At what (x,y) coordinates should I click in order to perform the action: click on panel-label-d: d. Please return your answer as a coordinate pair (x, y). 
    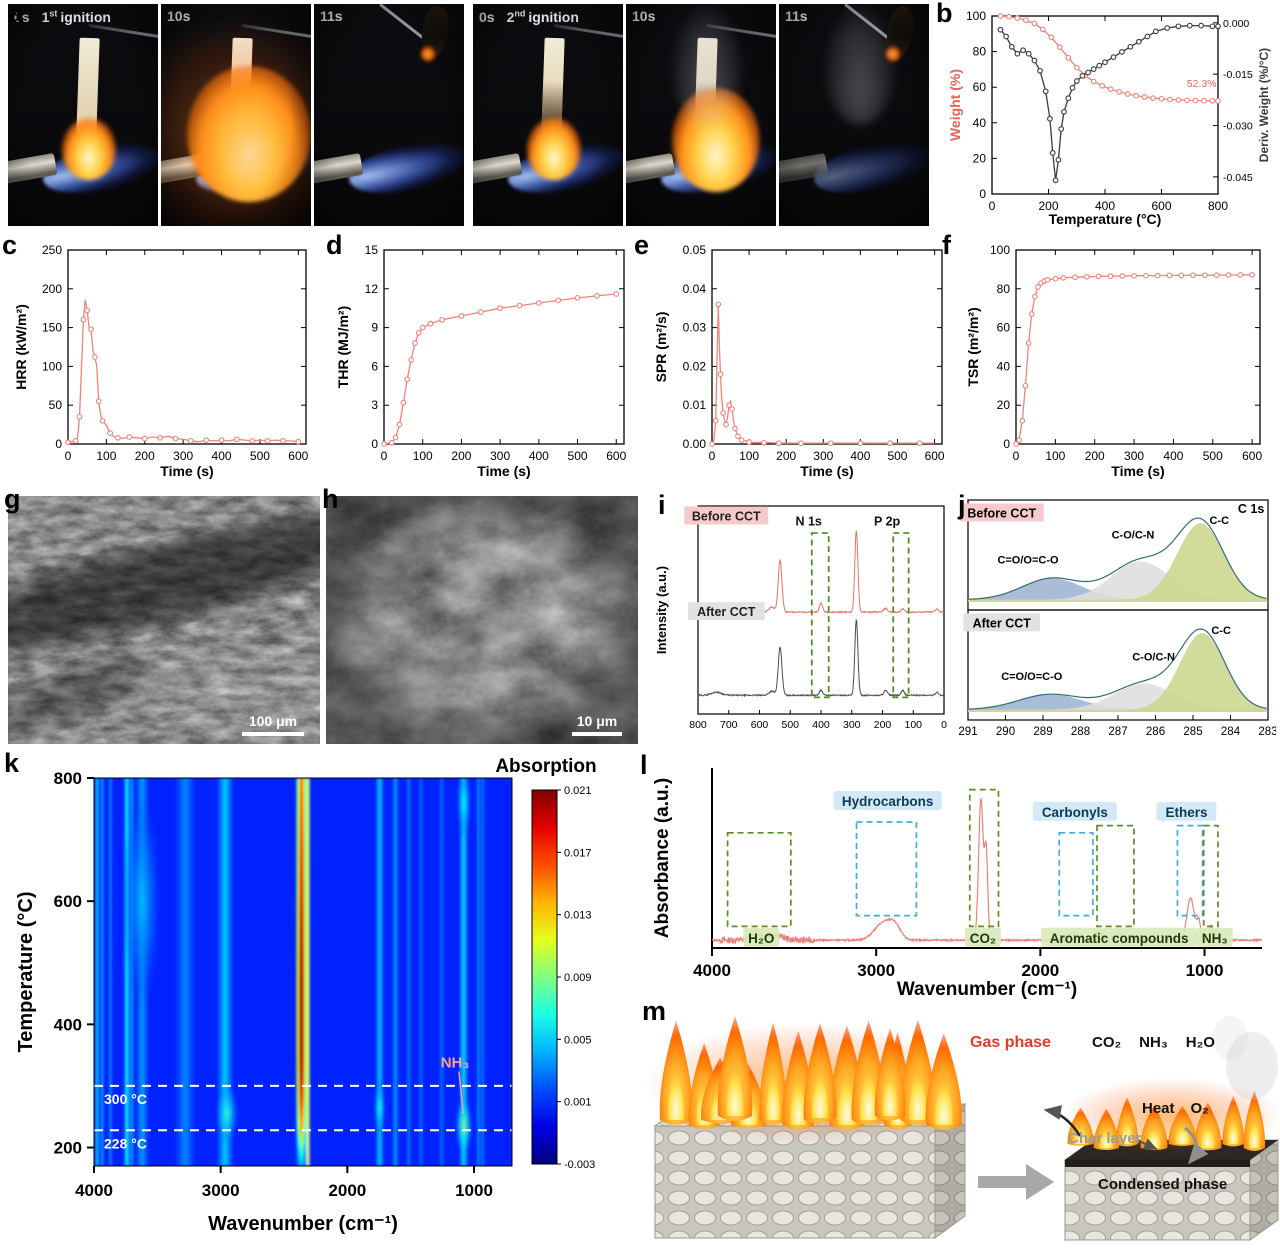
    Looking at the image, I should click on (334, 245).